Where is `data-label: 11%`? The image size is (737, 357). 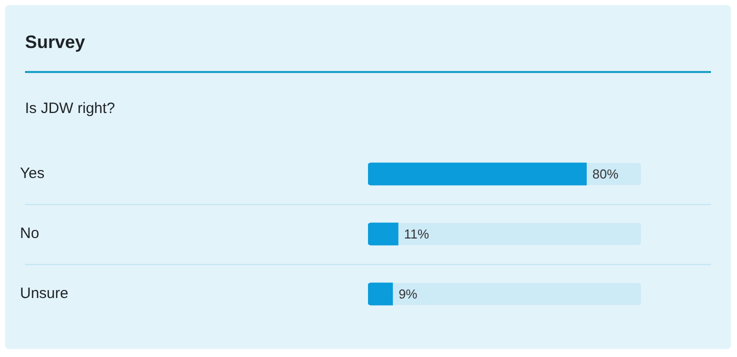 data-label: 11% is located at coordinates (417, 234).